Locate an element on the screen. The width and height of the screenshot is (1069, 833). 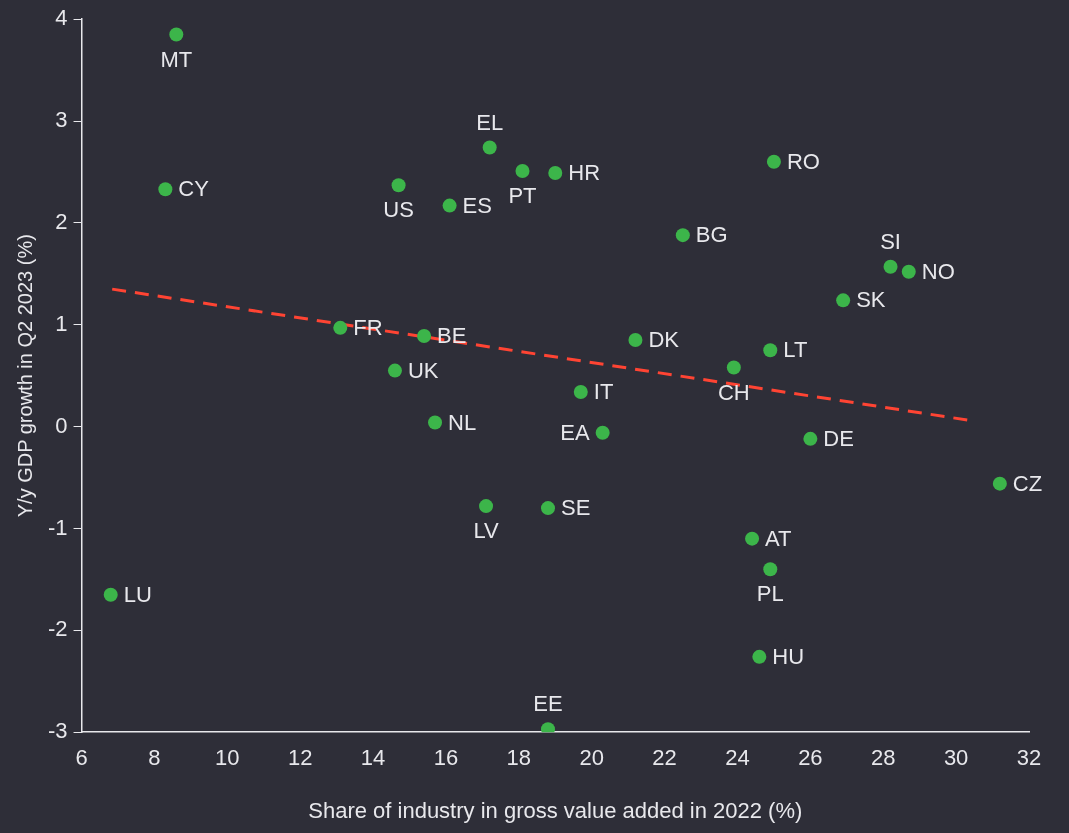
data-label: UK is located at coordinates (423, 370).